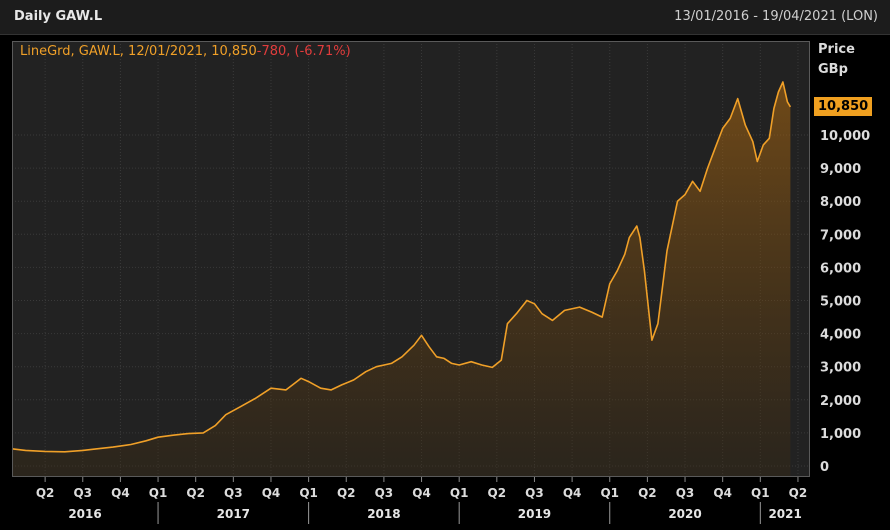  What do you see at coordinates (303, 51) in the screenshot?
I see `legend-change: -780, (-6.71%)` at bounding box center [303, 51].